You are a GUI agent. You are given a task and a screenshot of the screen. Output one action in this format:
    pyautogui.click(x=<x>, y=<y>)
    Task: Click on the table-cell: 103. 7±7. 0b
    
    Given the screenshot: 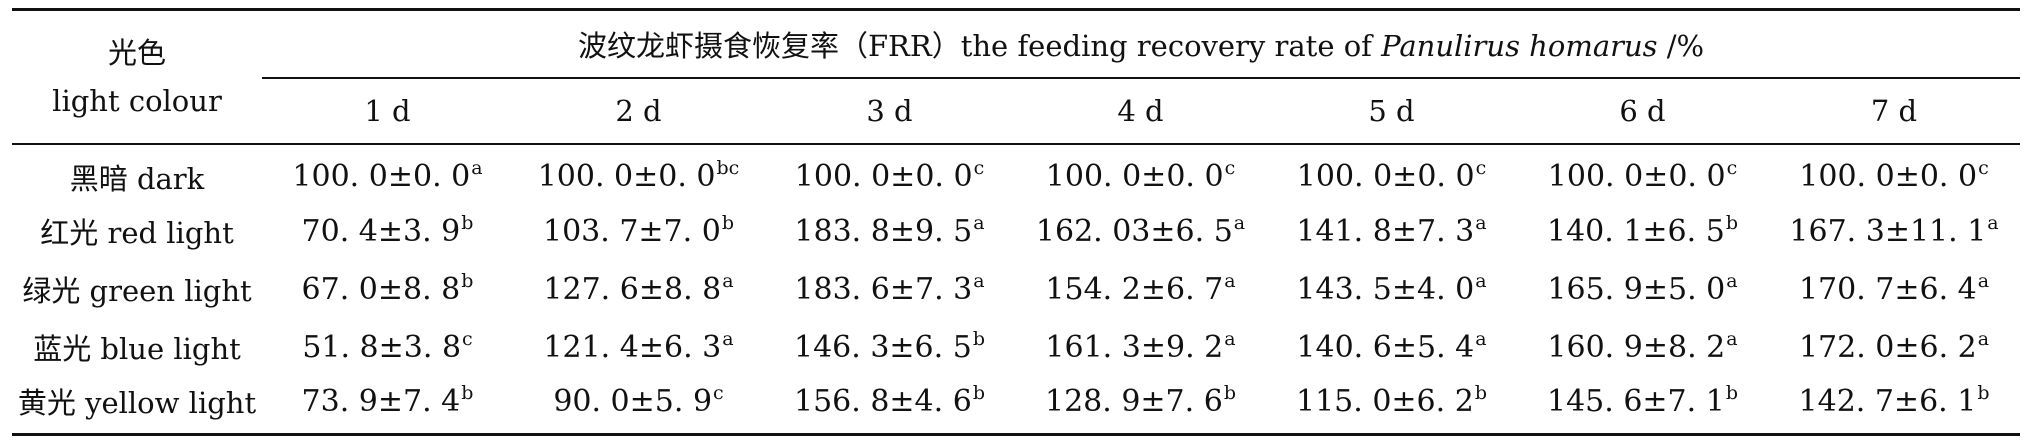 What is the action you would take?
    pyautogui.click(x=638, y=231)
    